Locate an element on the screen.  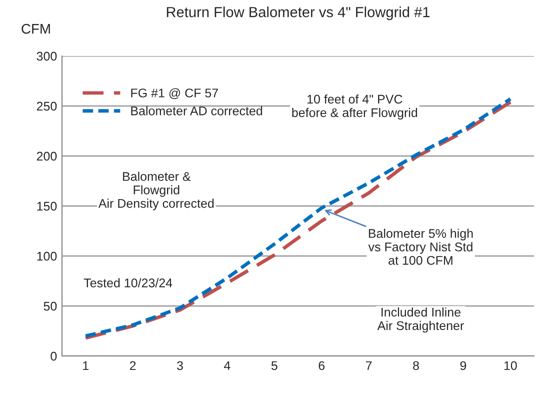
x-tick-label: 6 is located at coordinates (321, 365).